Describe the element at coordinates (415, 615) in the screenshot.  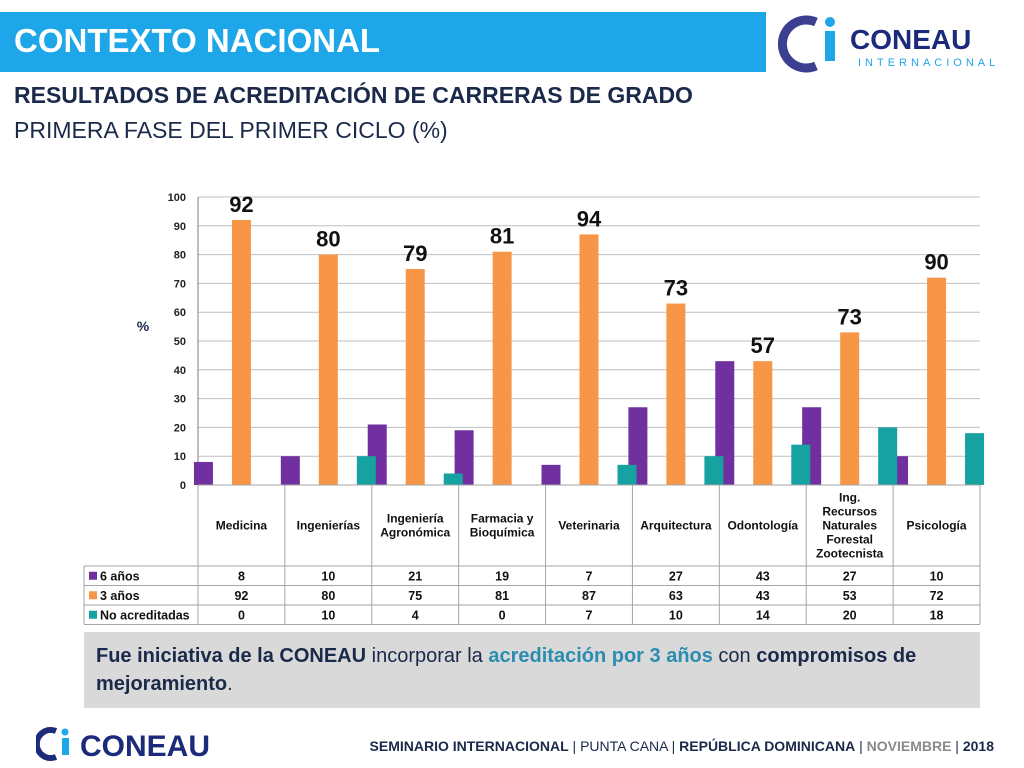
I see `table-value: 4` at that location.